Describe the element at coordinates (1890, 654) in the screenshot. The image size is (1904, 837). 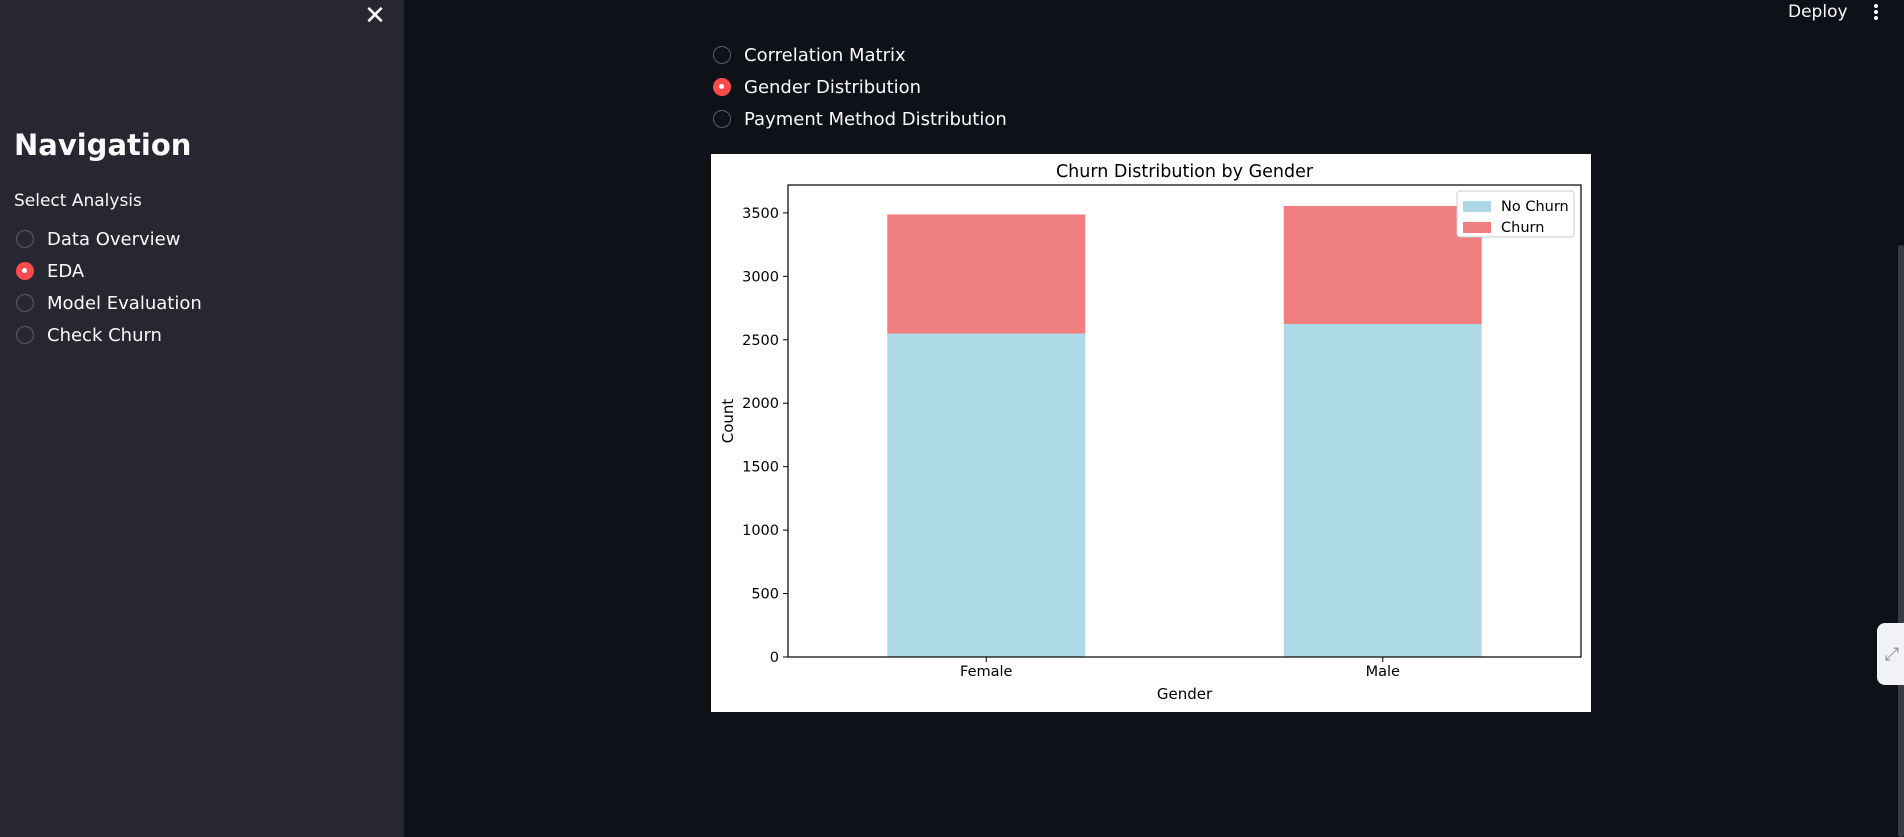
I see `expand-tab-icon: ⤢` at that location.